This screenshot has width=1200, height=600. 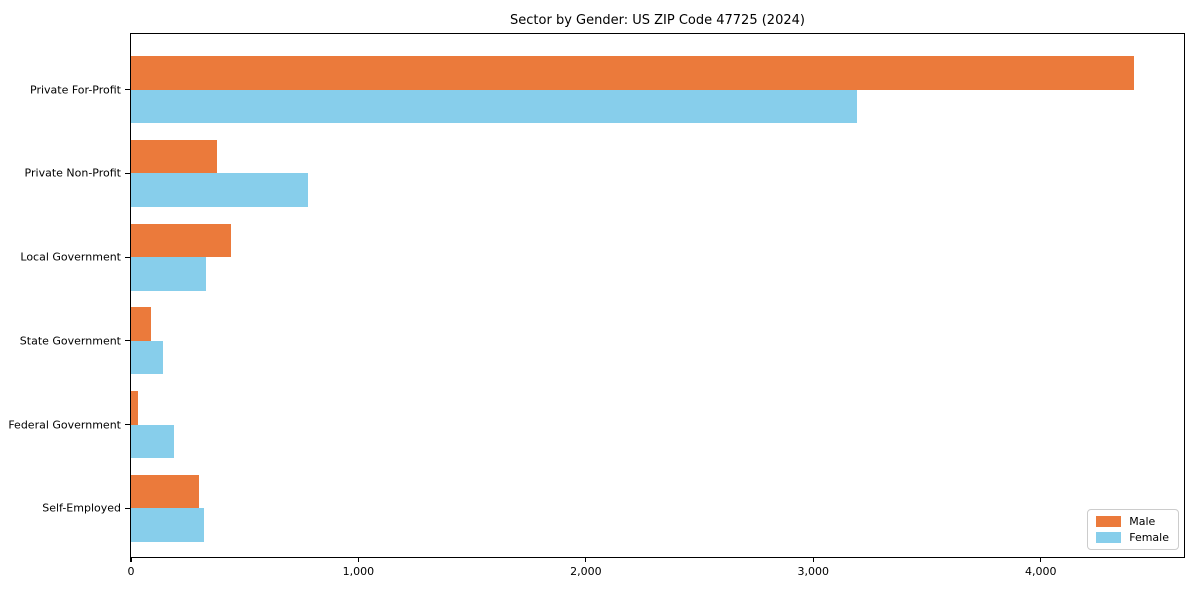 I want to click on x-tick-label: 2,000, so click(x=586, y=571).